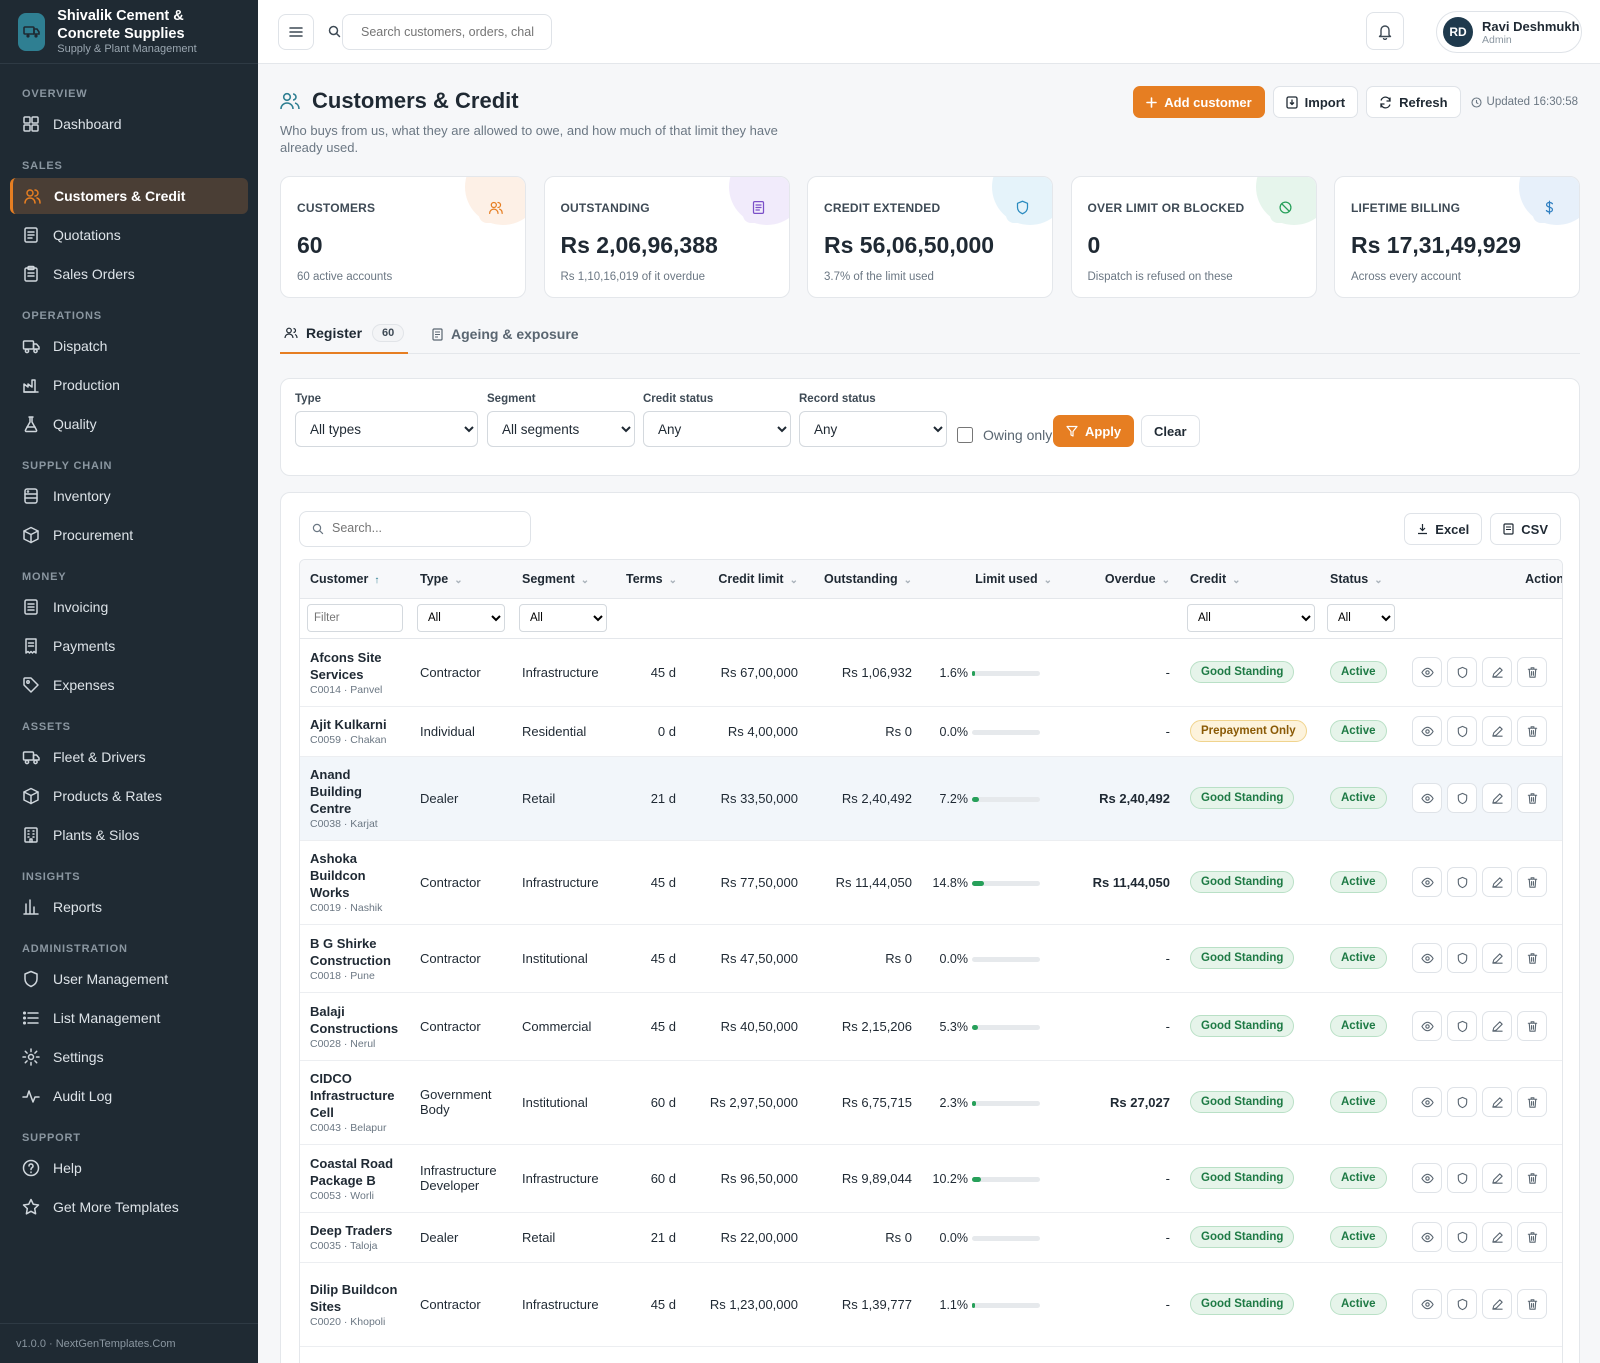  Describe the element at coordinates (129, 907) in the screenshot. I see `sidebar-item-reports: Reports` at that location.